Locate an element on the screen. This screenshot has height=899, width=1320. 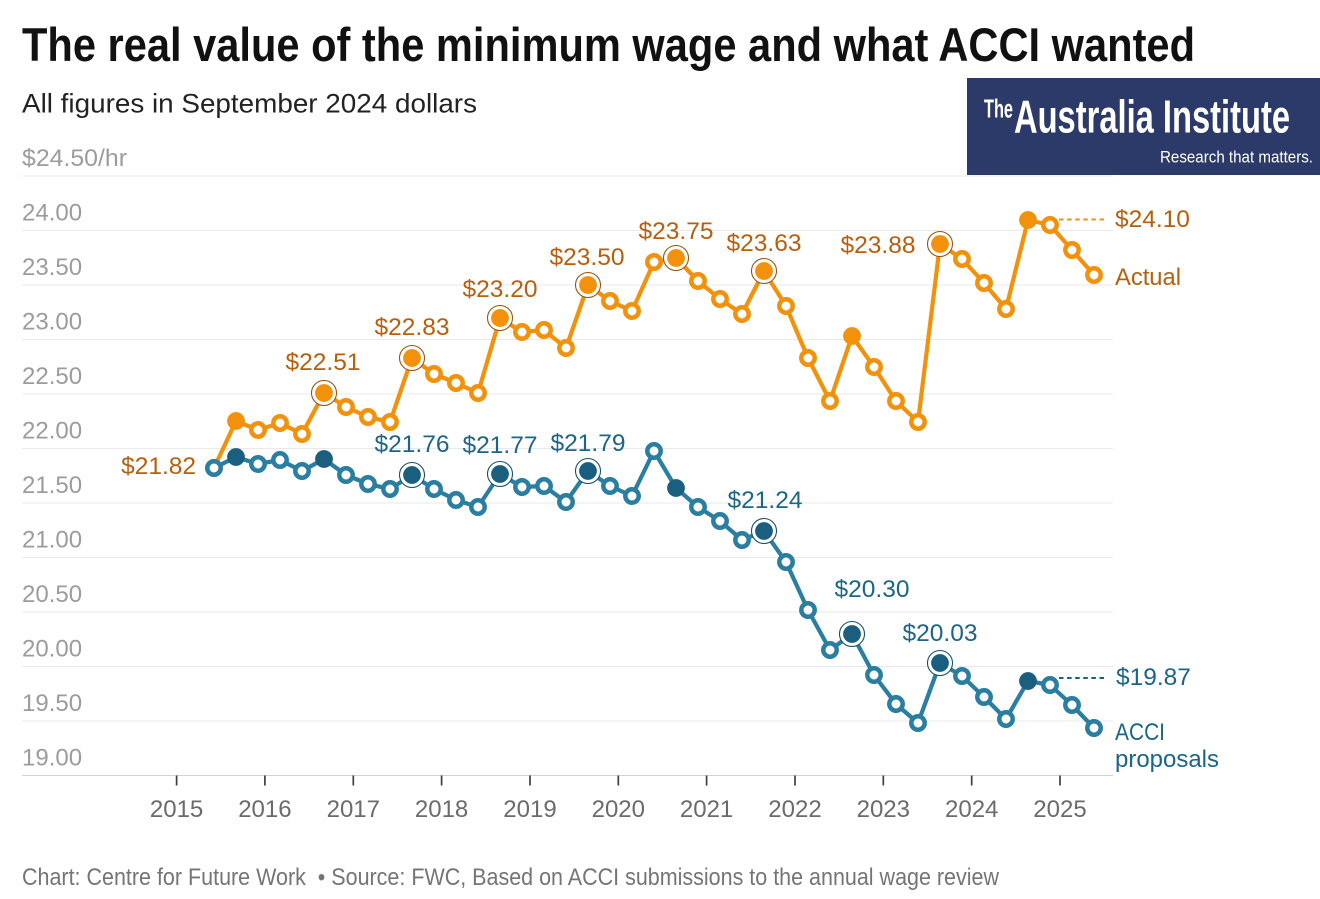
svg-text: 2024 is located at coordinates (971, 809).